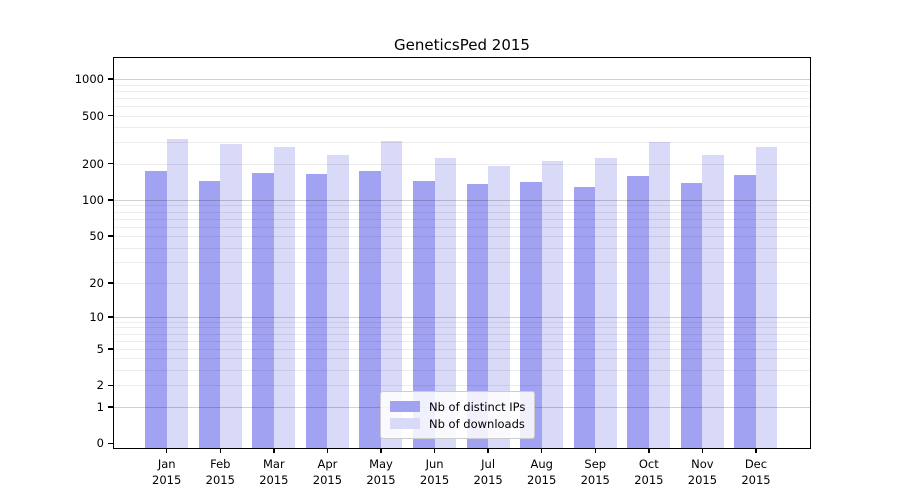 The height and width of the screenshot is (500, 900). What do you see at coordinates (462, 45) in the screenshot?
I see `chart-title: GeneticsPed 2015` at bounding box center [462, 45].